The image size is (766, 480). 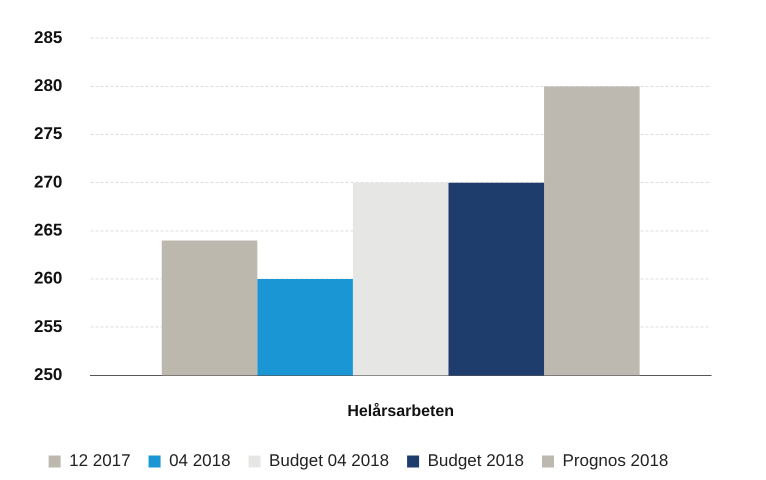 I want to click on legend-label: 12 2017, so click(x=100, y=460).